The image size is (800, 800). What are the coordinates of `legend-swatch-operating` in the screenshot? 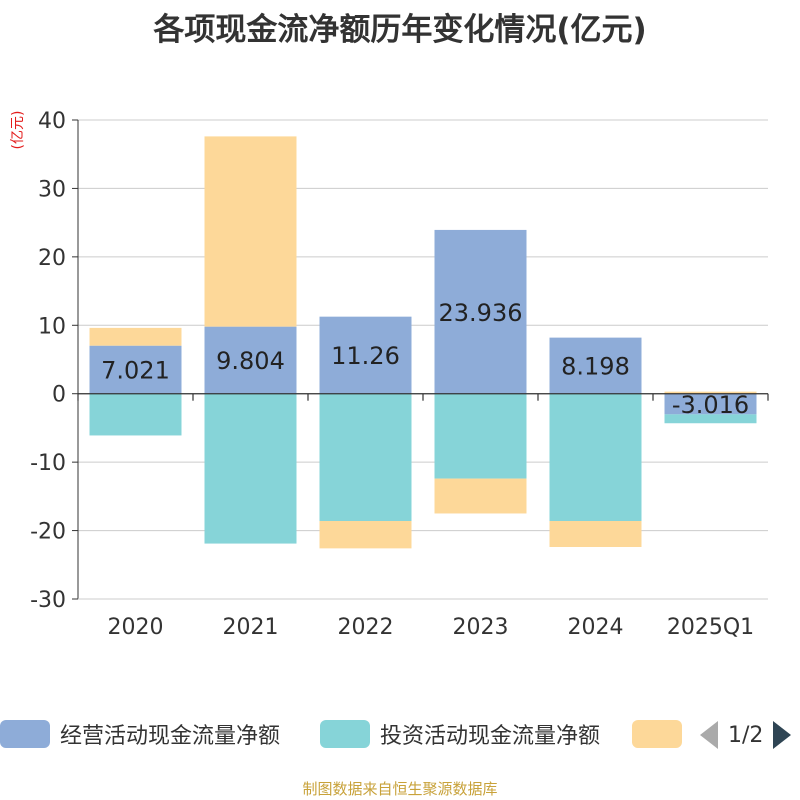 It's located at (25, 734).